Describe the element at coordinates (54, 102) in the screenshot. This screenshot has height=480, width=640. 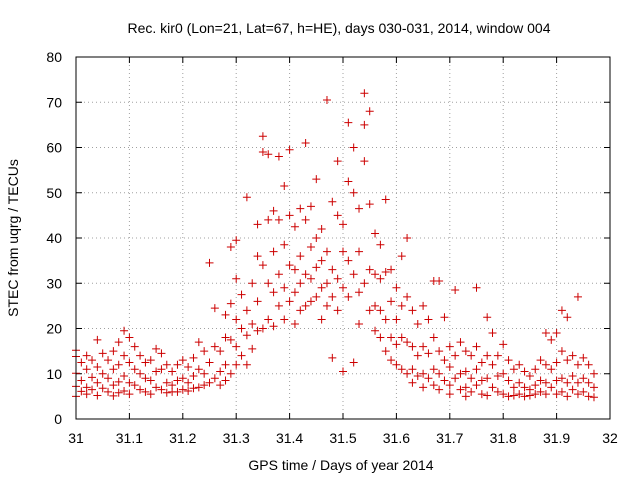
I see `y-tick-label: 70` at that location.